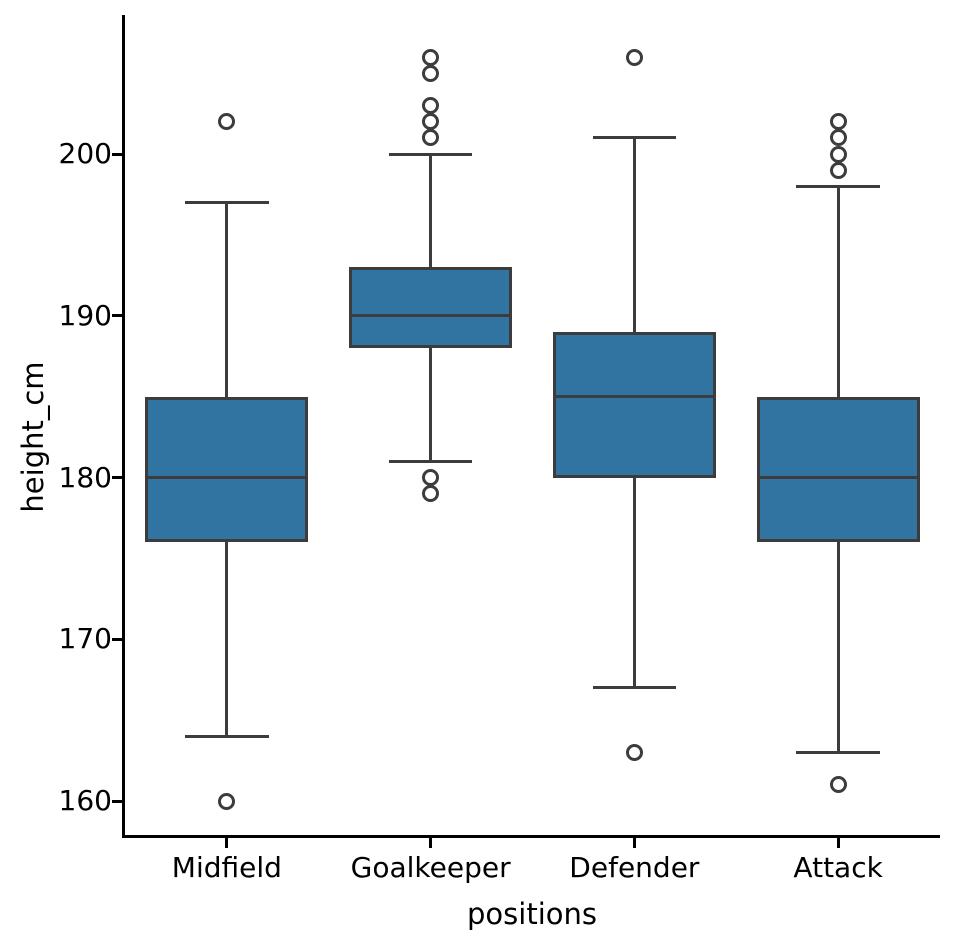 Image resolution: width=974 pixels, height=940 pixels. Describe the element at coordinates (85, 477) in the screenshot. I see `y-tick-label: 180` at that location.